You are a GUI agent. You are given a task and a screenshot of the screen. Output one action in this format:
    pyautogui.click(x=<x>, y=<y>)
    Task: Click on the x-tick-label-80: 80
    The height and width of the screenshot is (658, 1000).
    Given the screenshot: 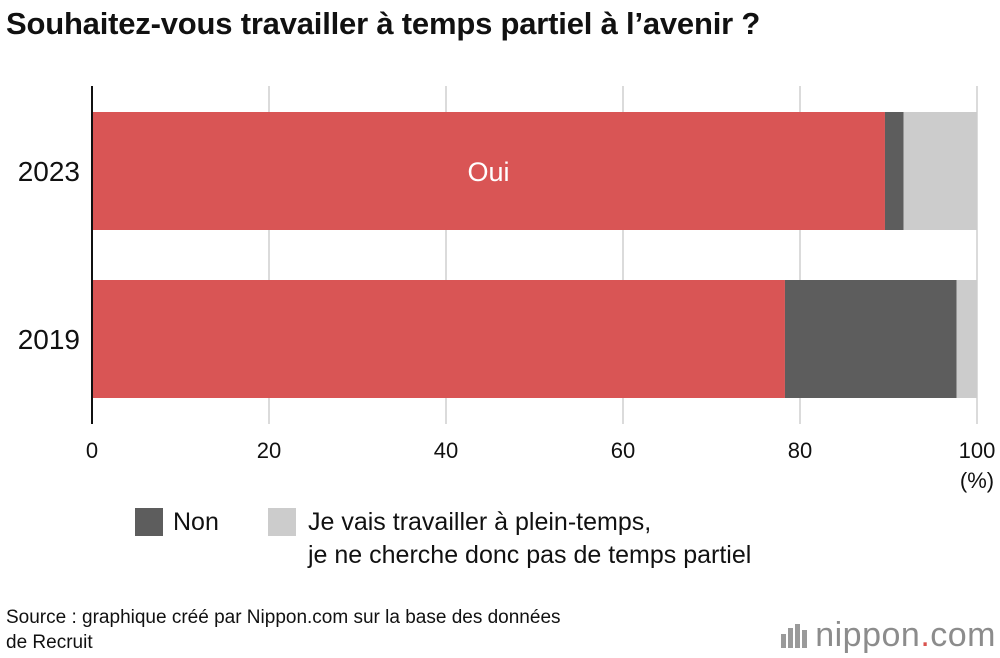 What is the action you would take?
    pyautogui.click(x=800, y=450)
    